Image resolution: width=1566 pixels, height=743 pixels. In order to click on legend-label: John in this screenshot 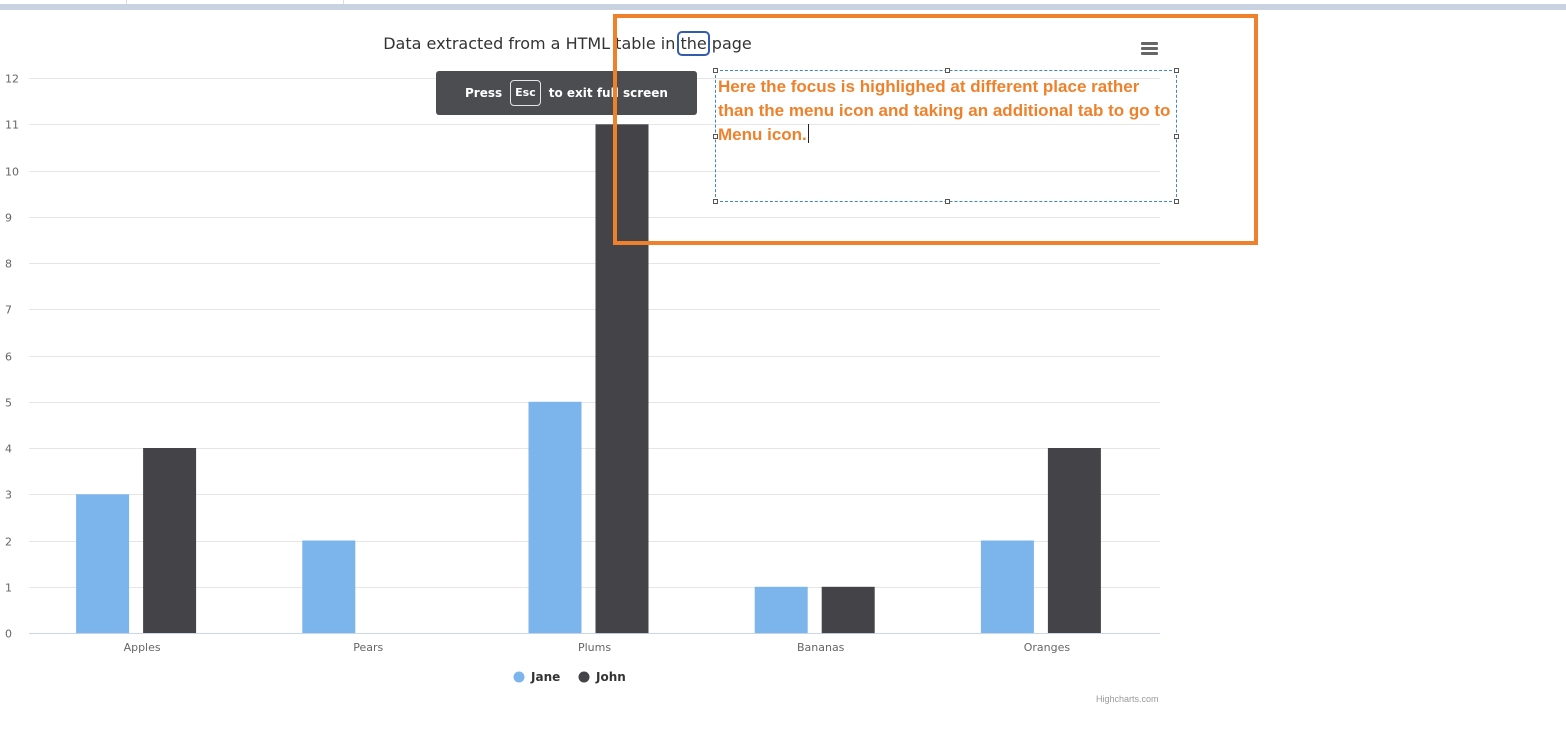, I will do `click(610, 677)`.